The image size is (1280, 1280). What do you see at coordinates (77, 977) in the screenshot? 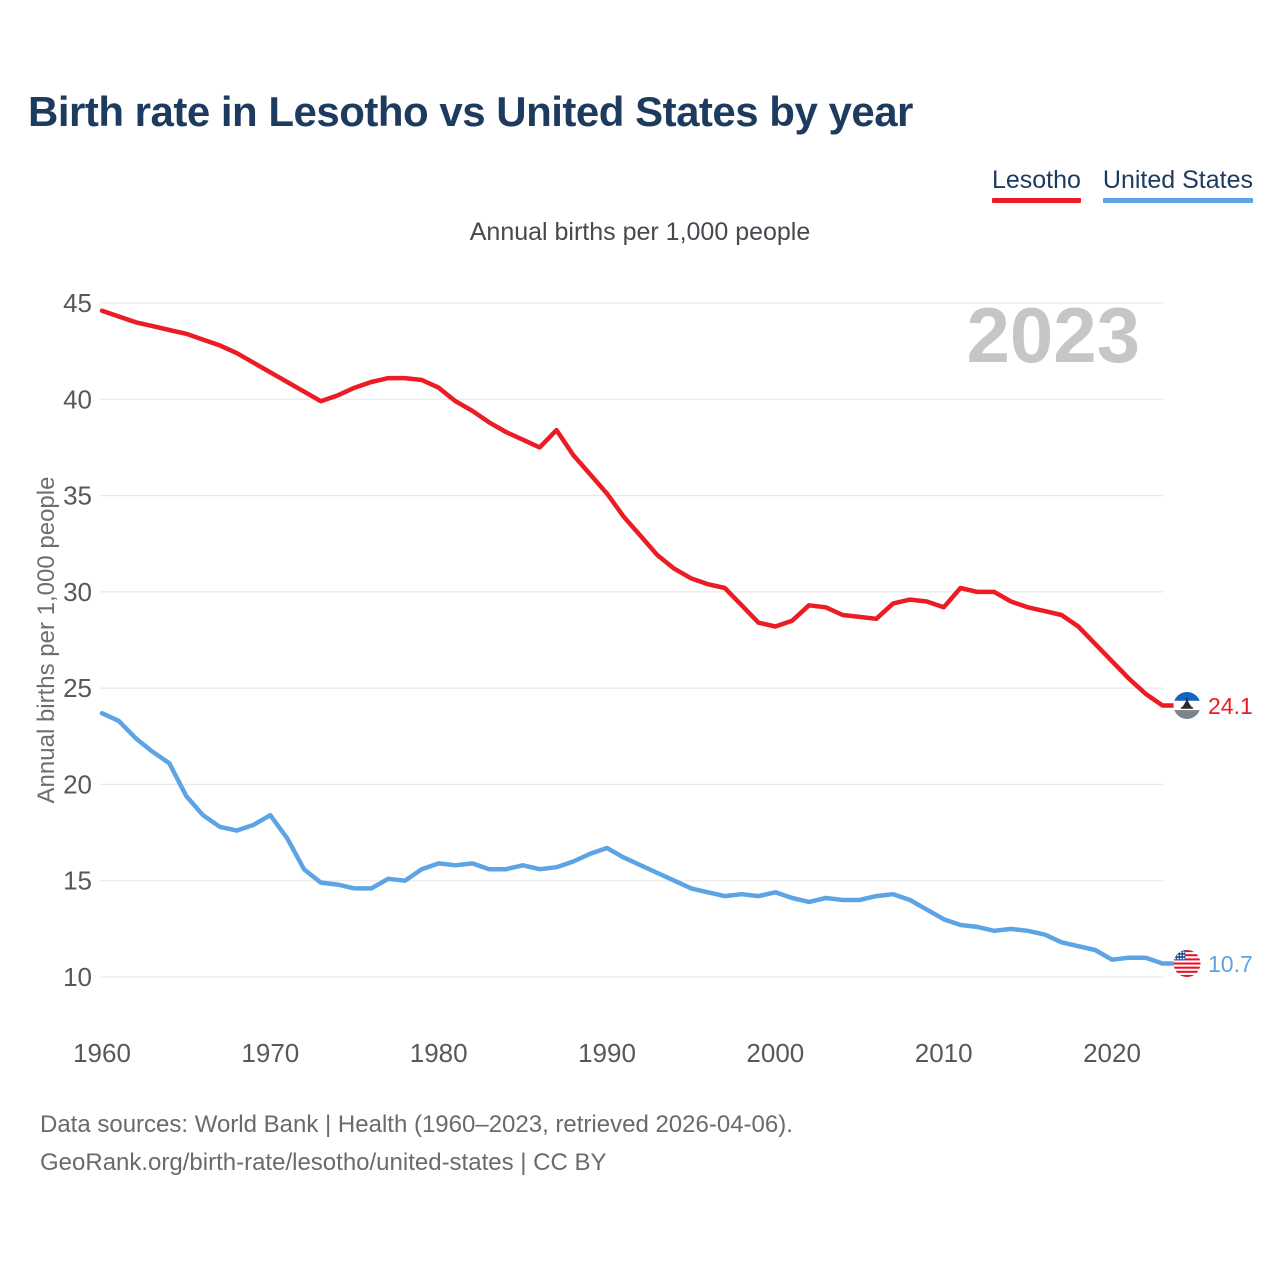
I see `y-tick-label: 10` at bounding box center [77, 977].